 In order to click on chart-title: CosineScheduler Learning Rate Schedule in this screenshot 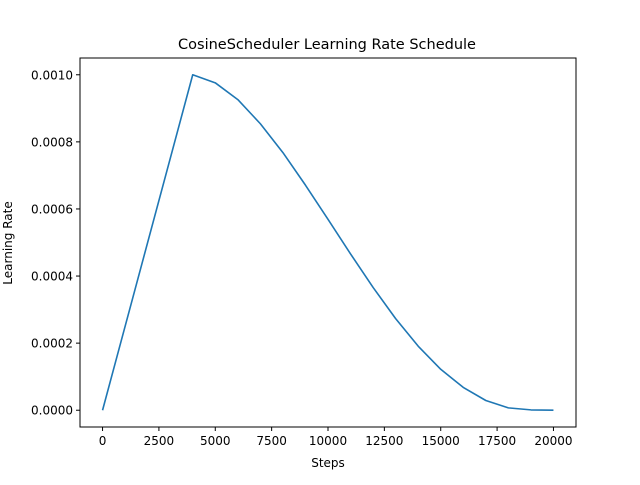, I will do `click(327, 45)`.